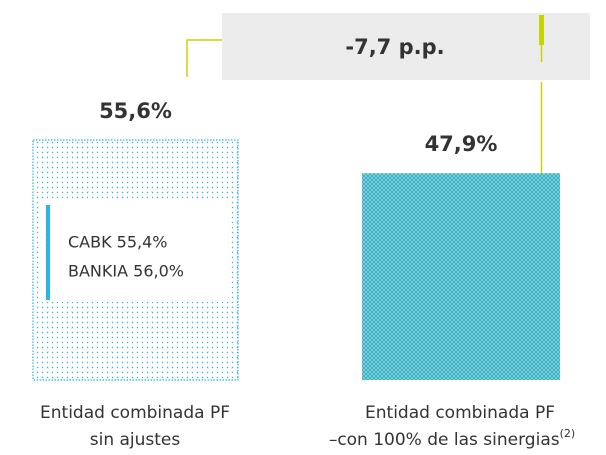 The image size is (606, 455). Describe the element at coordinates (394, 47) in the screenshot. I see `annotation: -7,7 p.p.` at that location.